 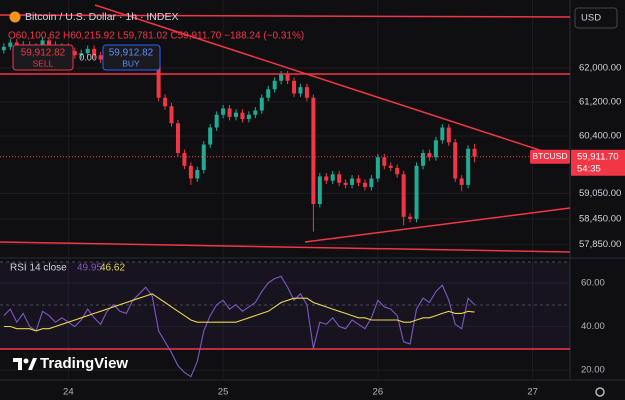 I want to click on buy-label: BUY, so click(x=131, y=63).